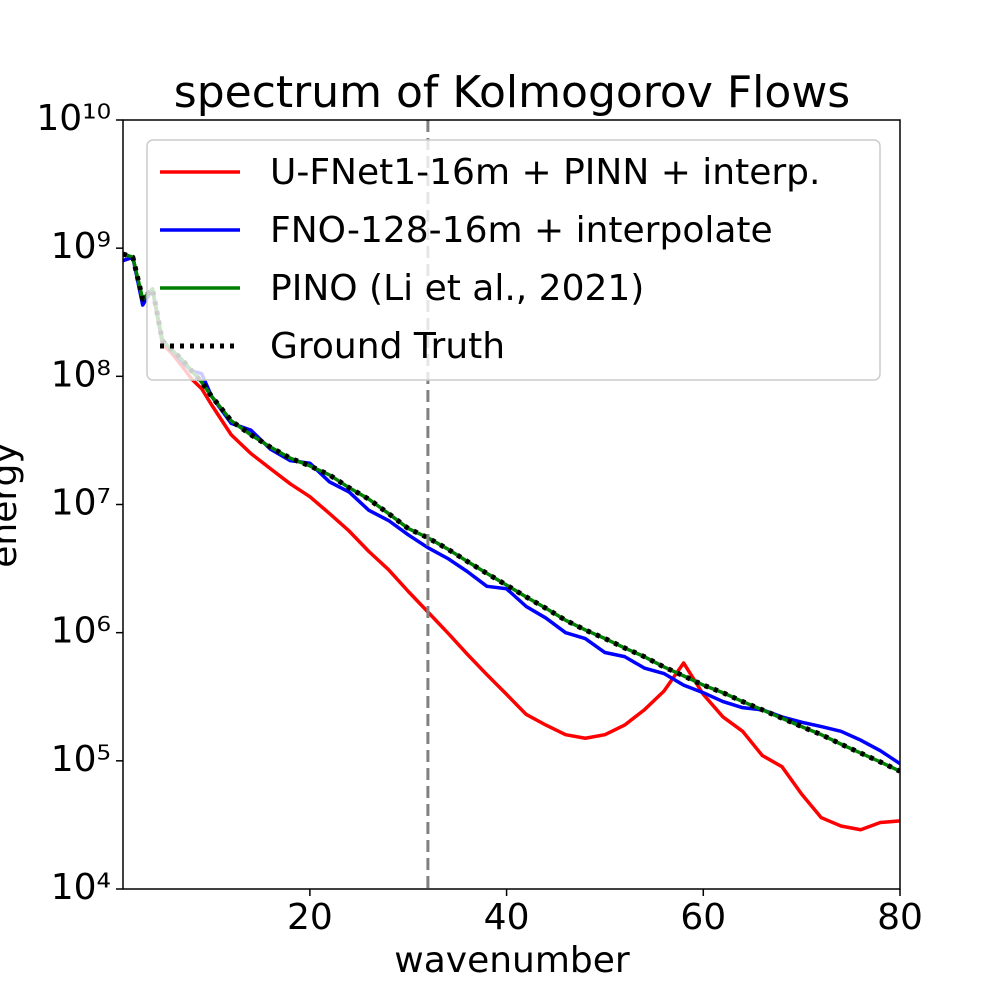  What do you see at coordinates (81, 246) in the screenshot?
I see `y-tick-label: 10⁹` at bounding box center [81, 246].